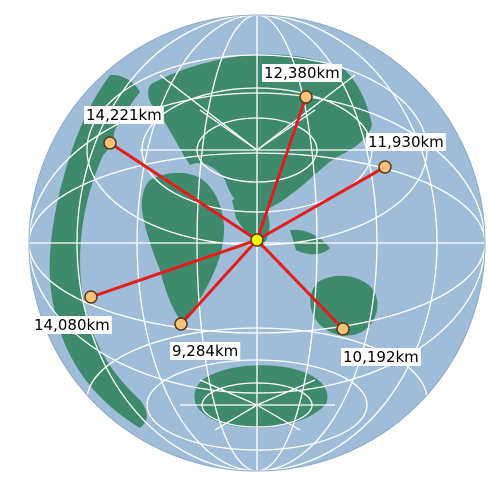 Image resolution: width=489 pixels, height=497 pixels. I want to click on destination-marker-northwest, so click(110, 143).